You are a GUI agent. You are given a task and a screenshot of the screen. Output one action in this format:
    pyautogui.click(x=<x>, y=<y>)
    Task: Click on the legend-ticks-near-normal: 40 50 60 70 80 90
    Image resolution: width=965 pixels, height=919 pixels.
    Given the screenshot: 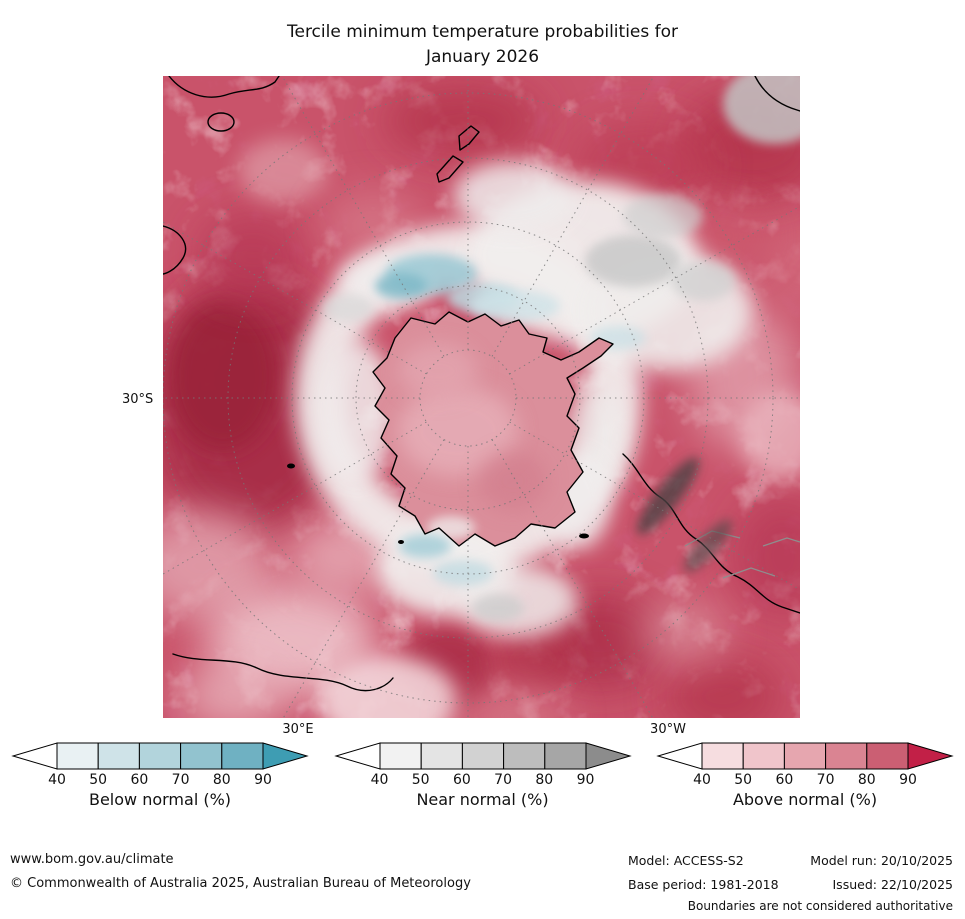 What is the action you would take?
    pyautogui.click(x=483, y=779)
    